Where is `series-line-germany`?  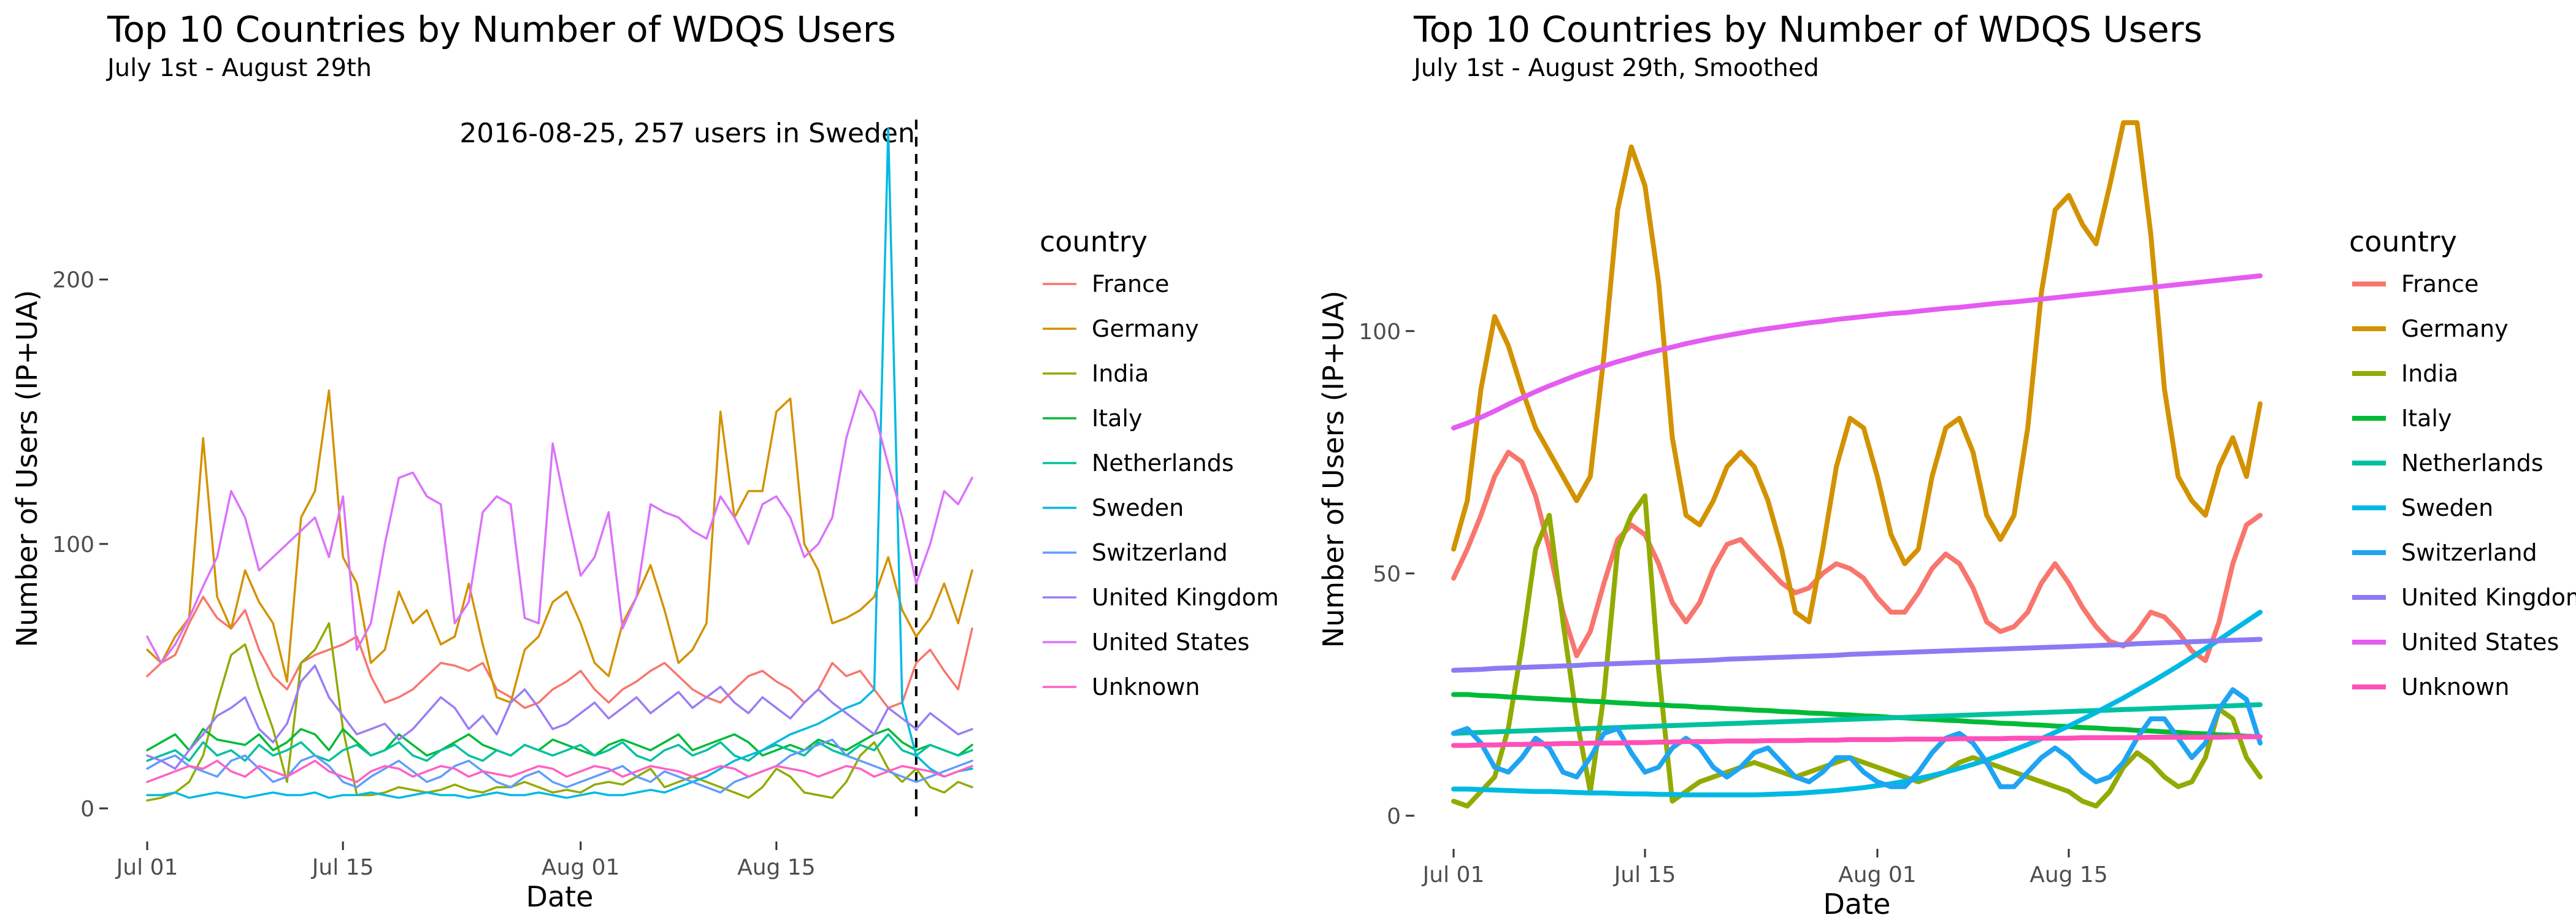
series-line-germany is located at coordinates (559, 546).